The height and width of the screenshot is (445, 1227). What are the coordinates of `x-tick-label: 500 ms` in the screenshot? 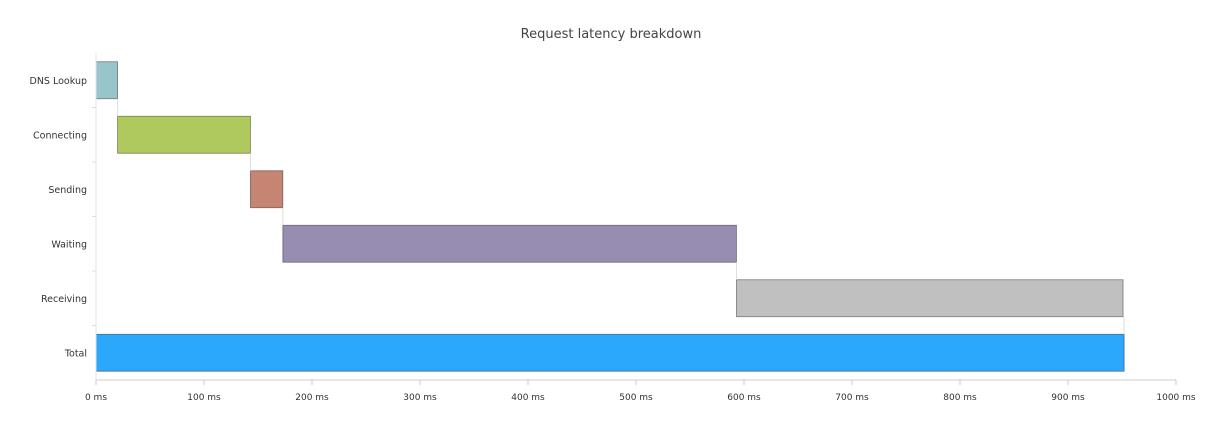 It's located at (636, 398).